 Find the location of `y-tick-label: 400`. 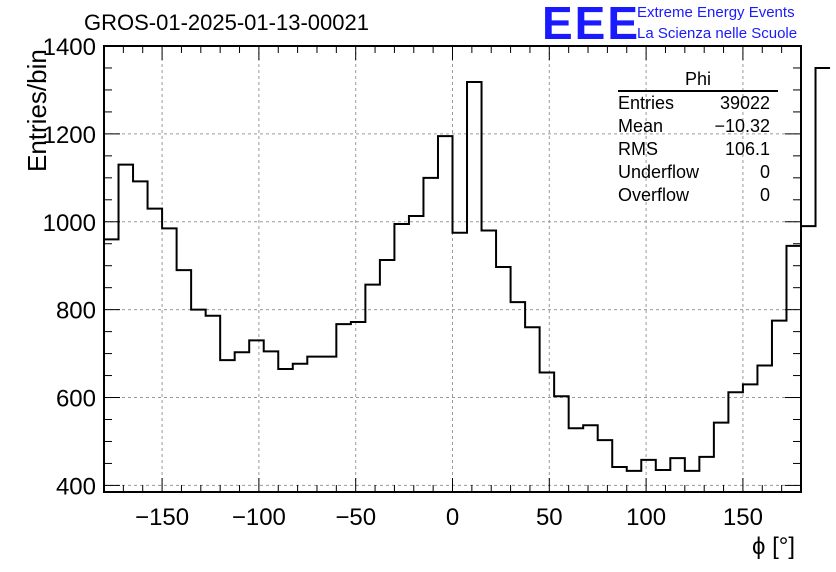

y-tick-label: 400 is located at coordinates (76, 486).